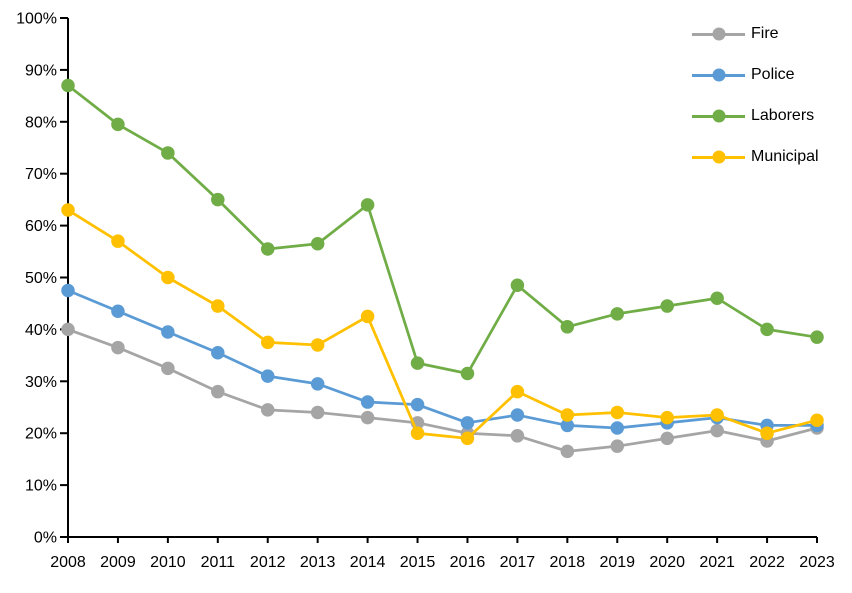 The width and height of the screenshot is (852, 593). What do you see at coordinates (41, 486) in the screenshot?
I see `y-axis-tick-label: 10%` at bounding box center [41, 486].